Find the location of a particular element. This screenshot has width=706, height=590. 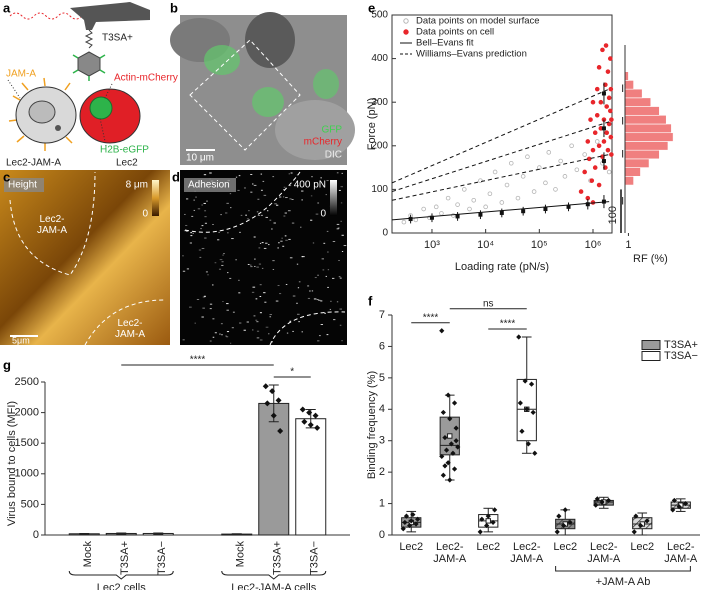

scale-label: 5μm is located at coordinates (21, 340).